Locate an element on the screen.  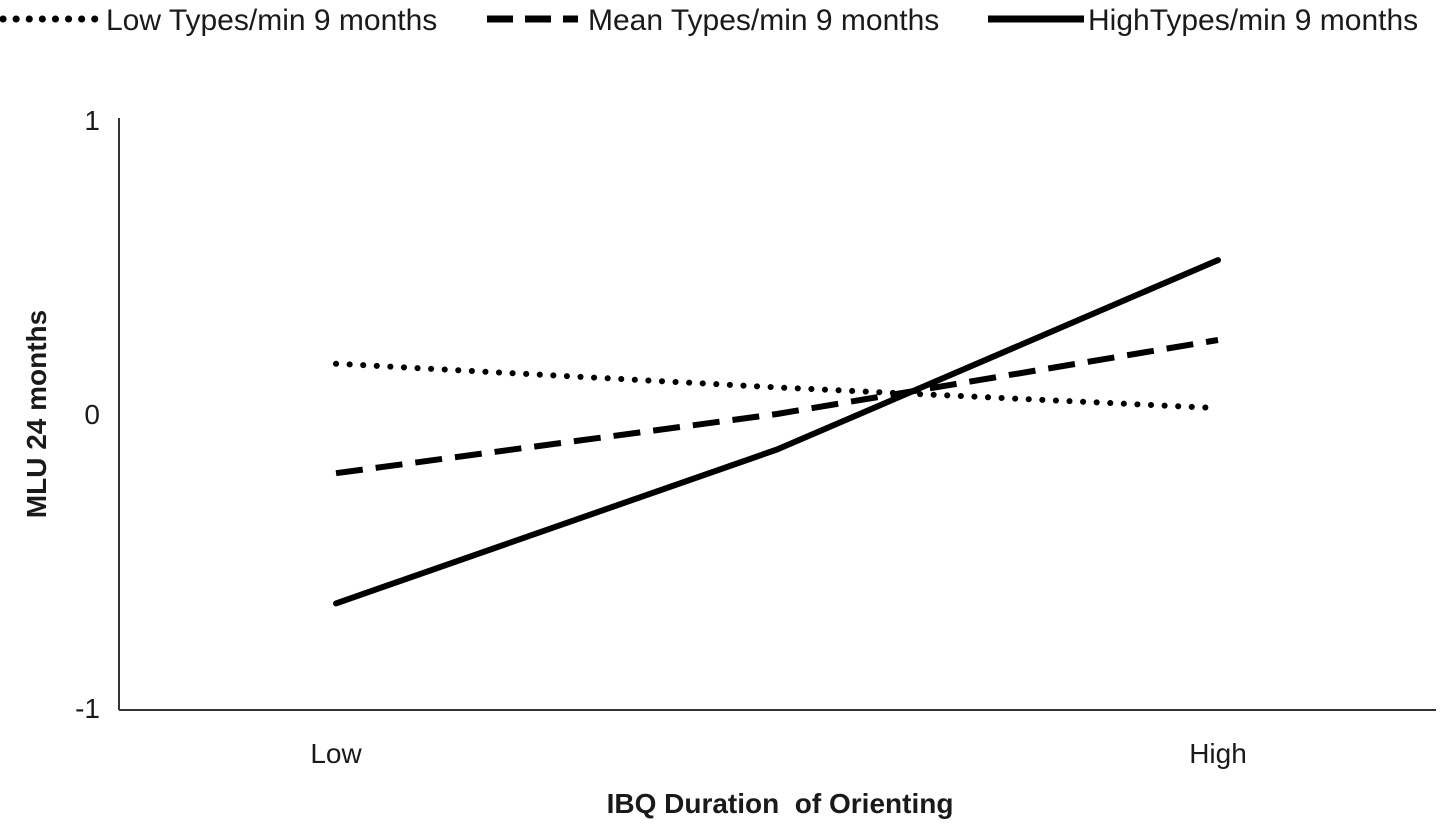
legend-item-low-types: Low Types/min 9 months is located at coordinates (218, 20).